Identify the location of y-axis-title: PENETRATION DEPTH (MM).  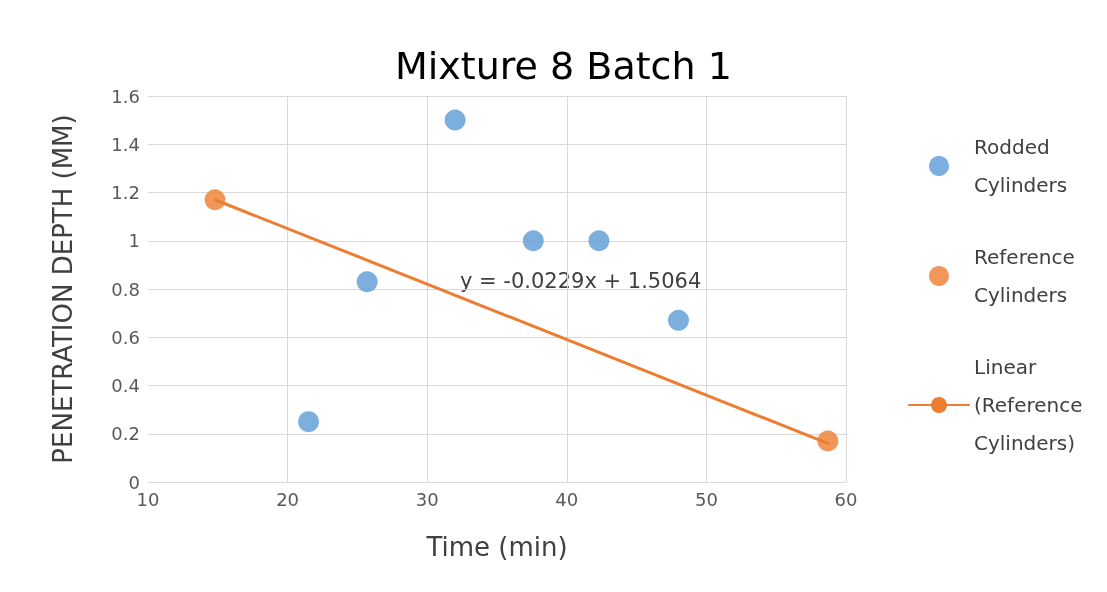
(63, 289).